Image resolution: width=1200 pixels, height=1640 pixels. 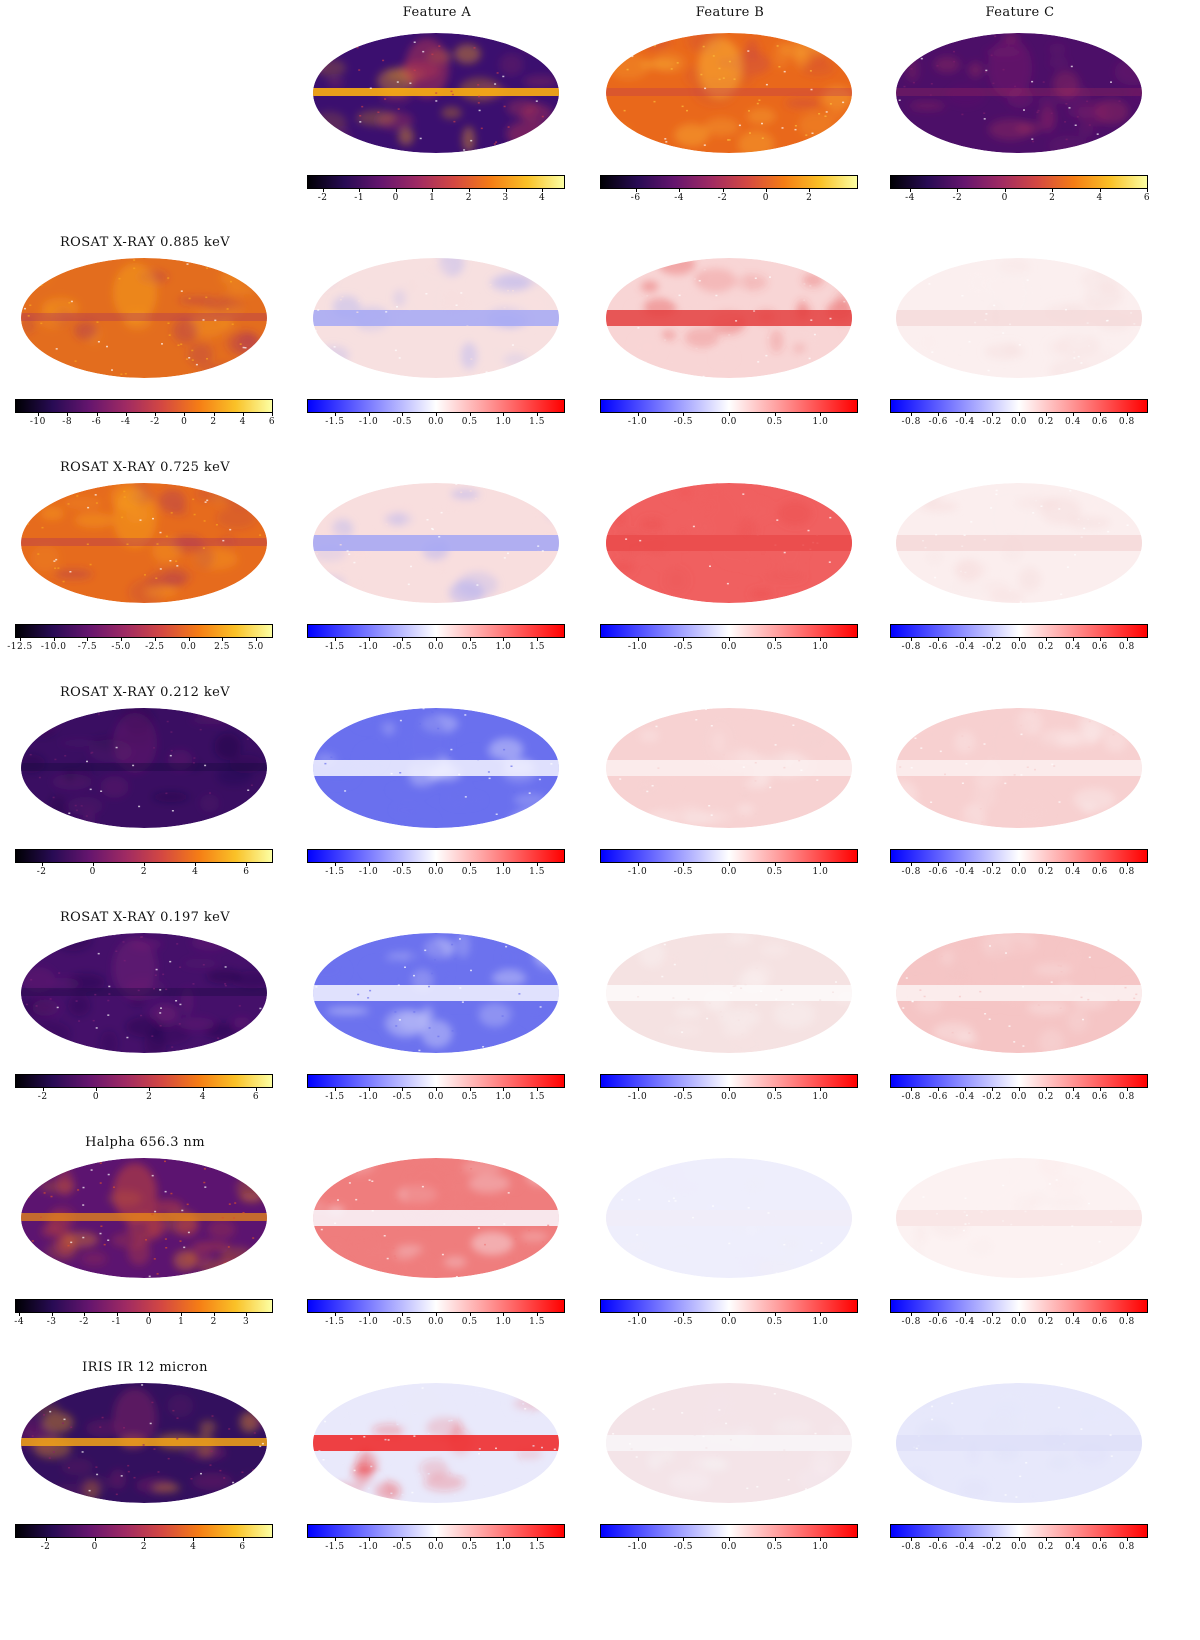 I want to click on panel-title: Feature A, so click(x=437, y=12).